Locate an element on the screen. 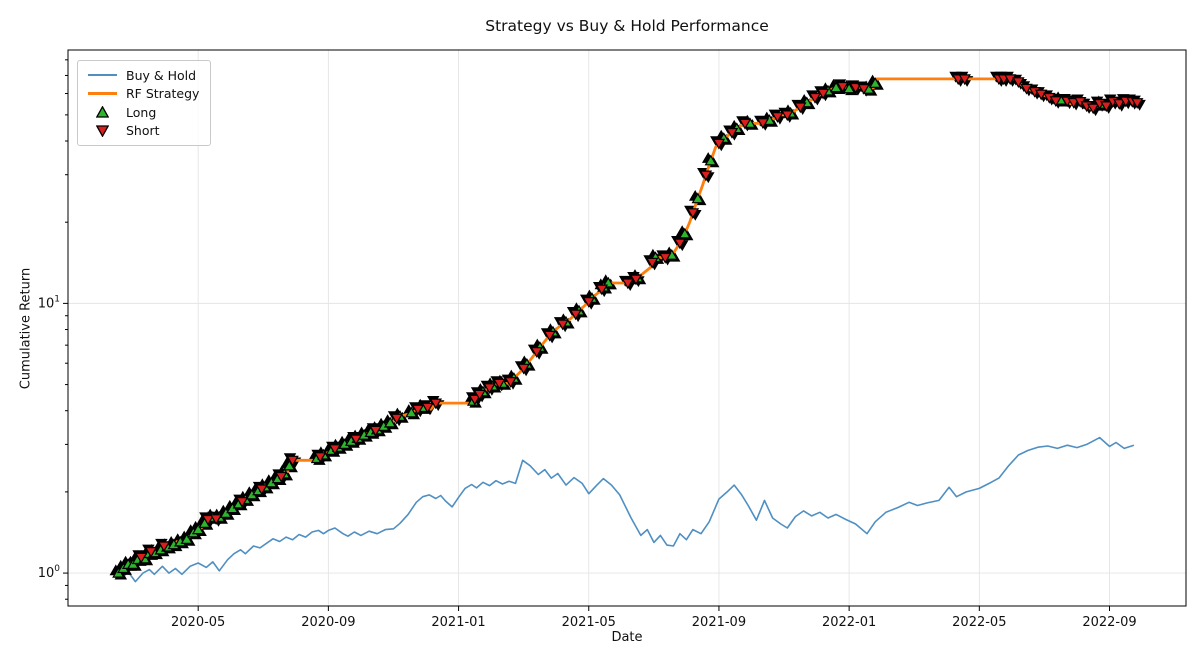  legend-item-buy-hold: Buy & Hold is located at coordinates (143, 75).